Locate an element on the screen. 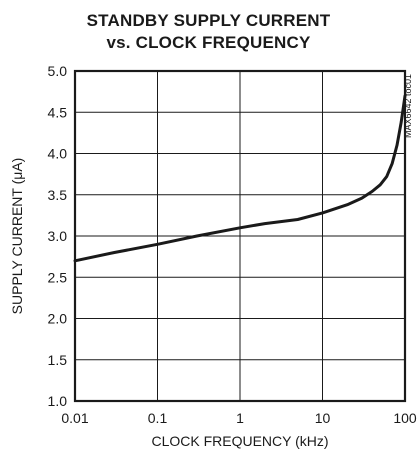 Image resolution: width=417 pixels, height=462 pixels. side-note: MAX6642 toc01 is located at coordinates (408, 106).